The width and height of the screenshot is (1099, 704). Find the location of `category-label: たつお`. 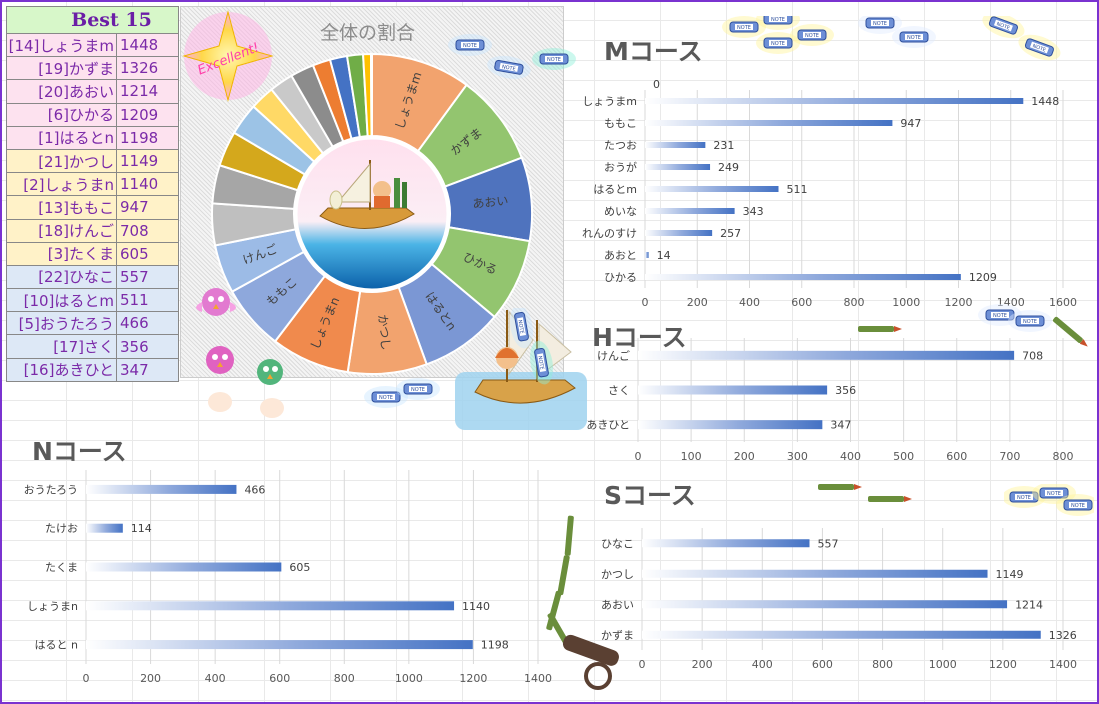

category-label: たつお is located at coordinates (620, 145).